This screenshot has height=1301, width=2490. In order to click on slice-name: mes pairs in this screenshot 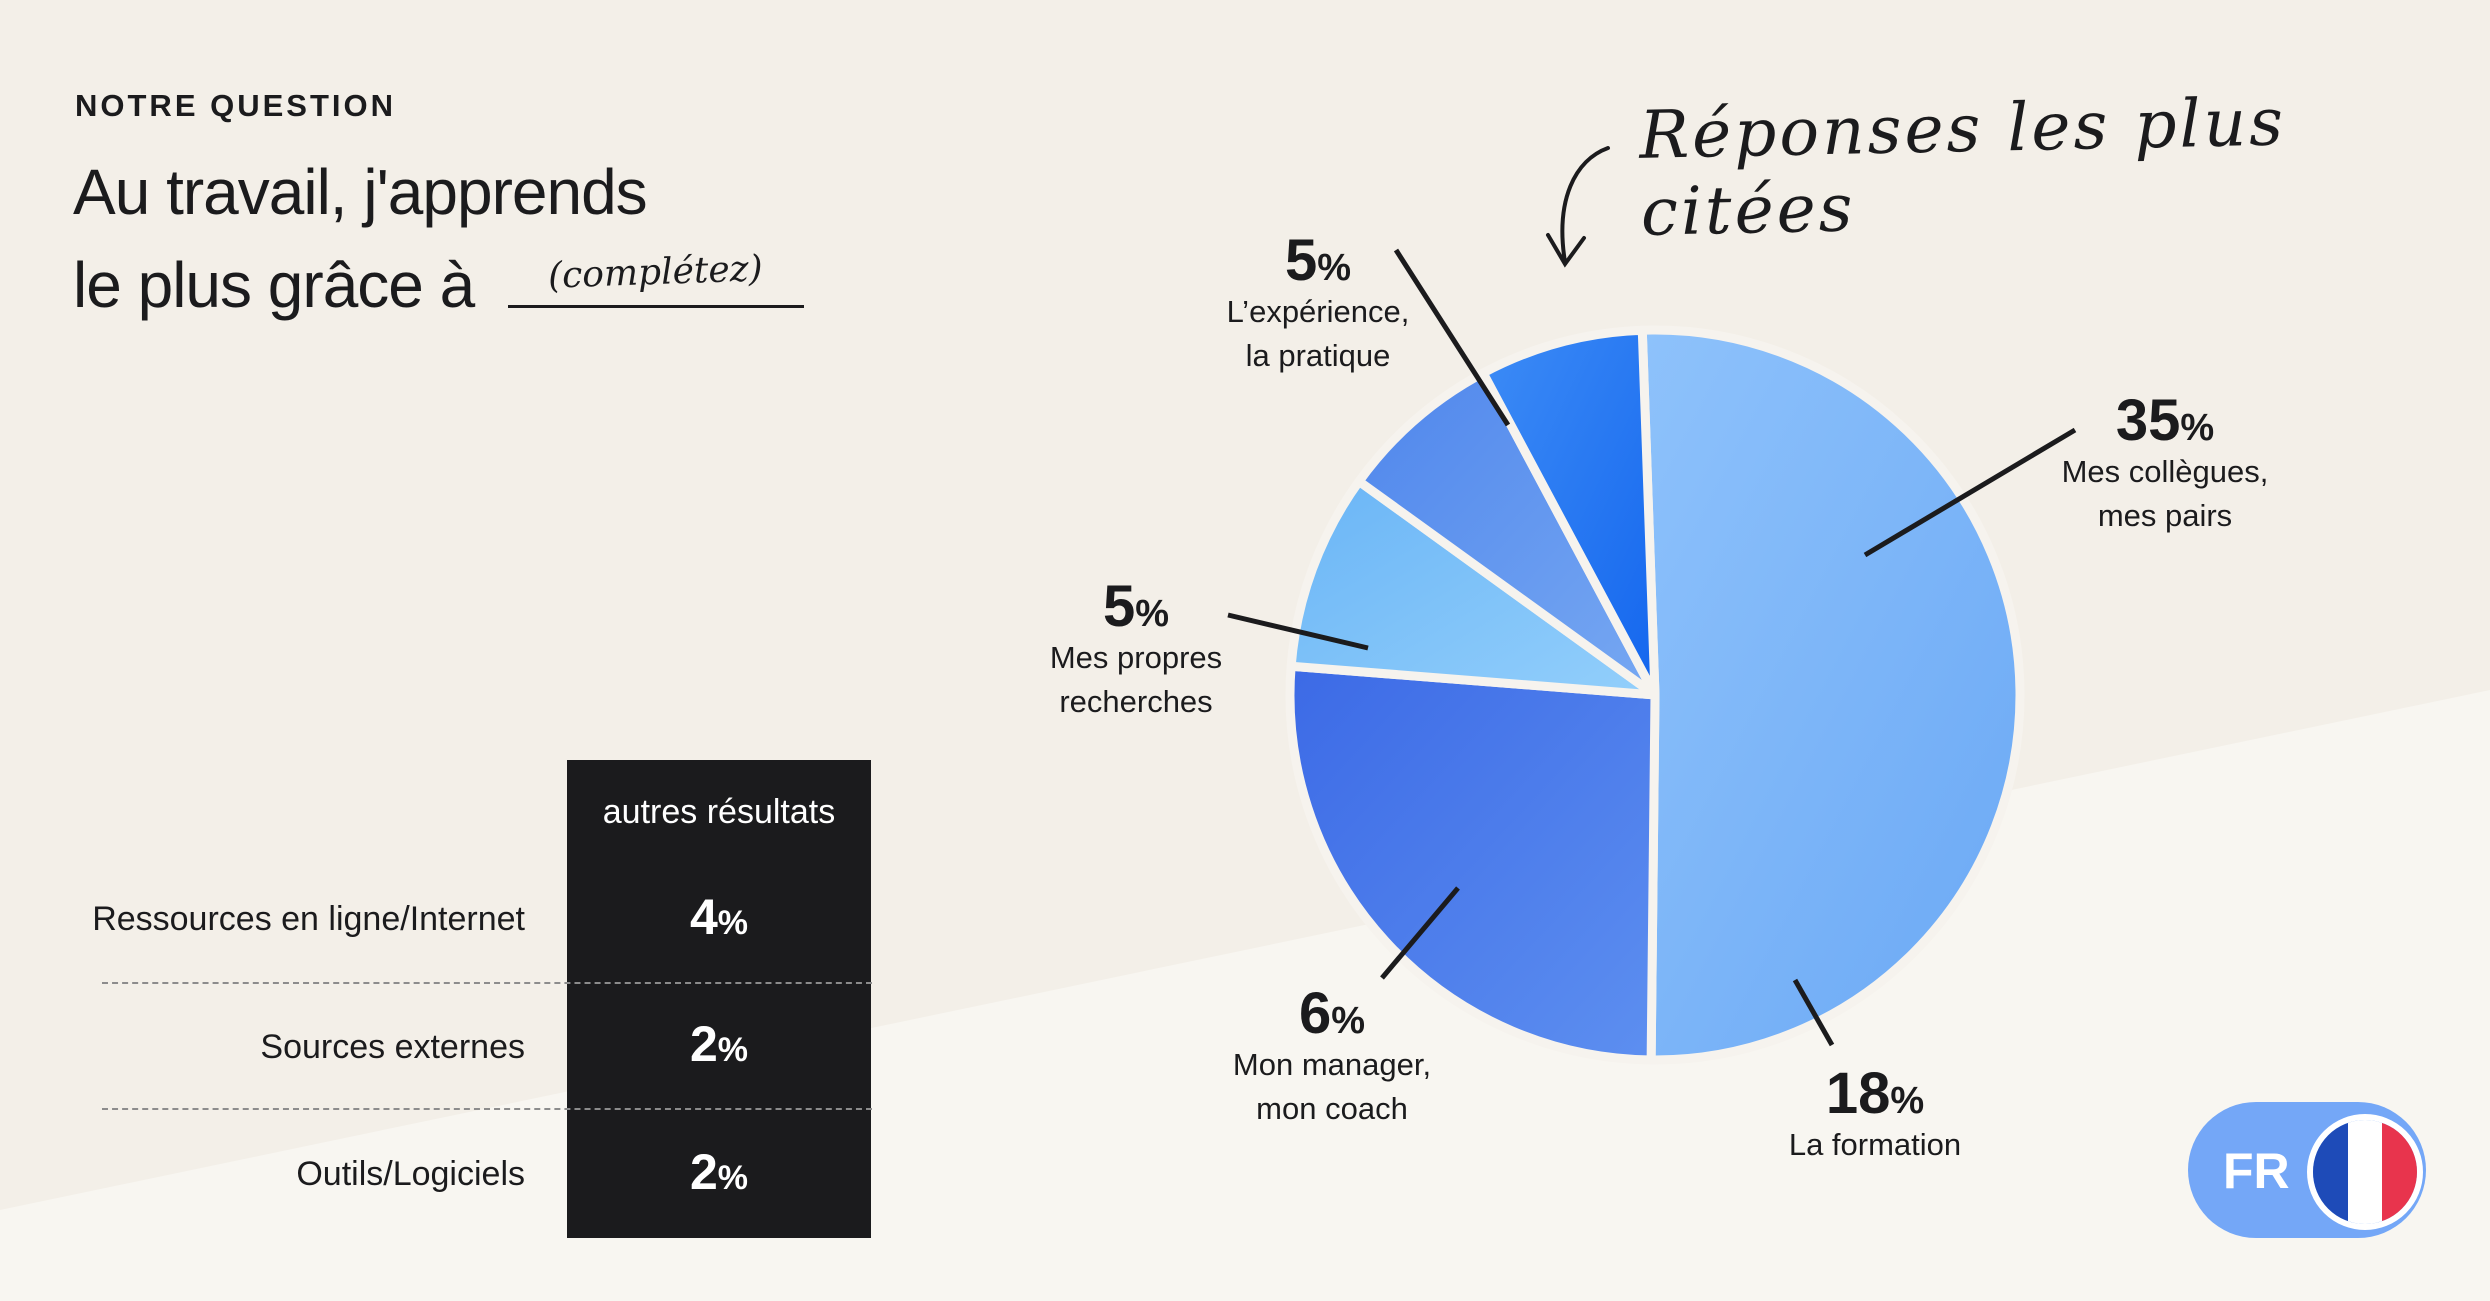, I will do `click(2165, 515)`.